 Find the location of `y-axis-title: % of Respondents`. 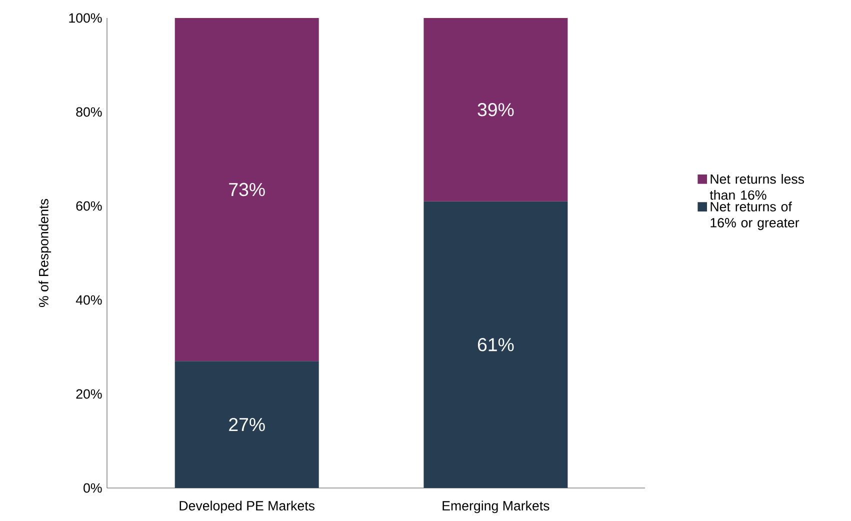

y-axis-title: % of Respondents is located at coordinates (45, 253).